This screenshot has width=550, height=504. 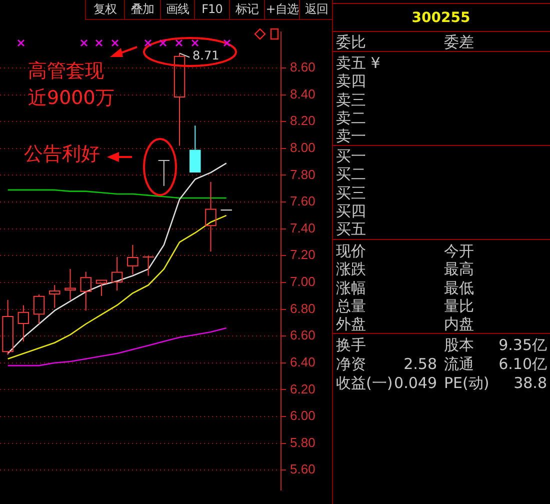 I want to click on text: +自选, so click(x=281, y=10).